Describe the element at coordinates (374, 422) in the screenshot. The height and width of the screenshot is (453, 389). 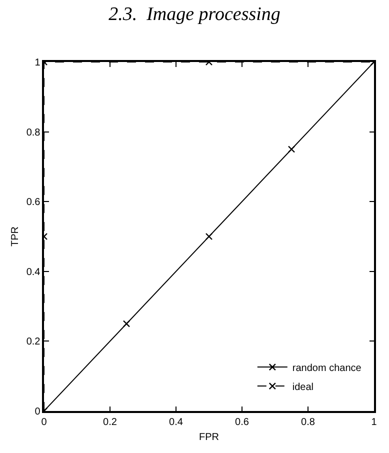
I see `x-tick-label: 1` at that location.